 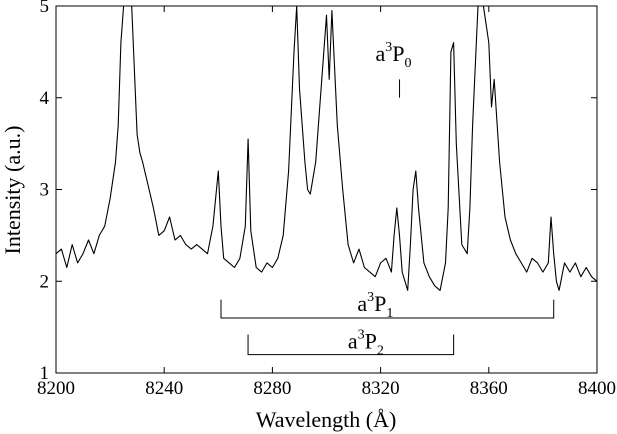 I want to click on p2-label: a3P2, so click(x=366, y=343).